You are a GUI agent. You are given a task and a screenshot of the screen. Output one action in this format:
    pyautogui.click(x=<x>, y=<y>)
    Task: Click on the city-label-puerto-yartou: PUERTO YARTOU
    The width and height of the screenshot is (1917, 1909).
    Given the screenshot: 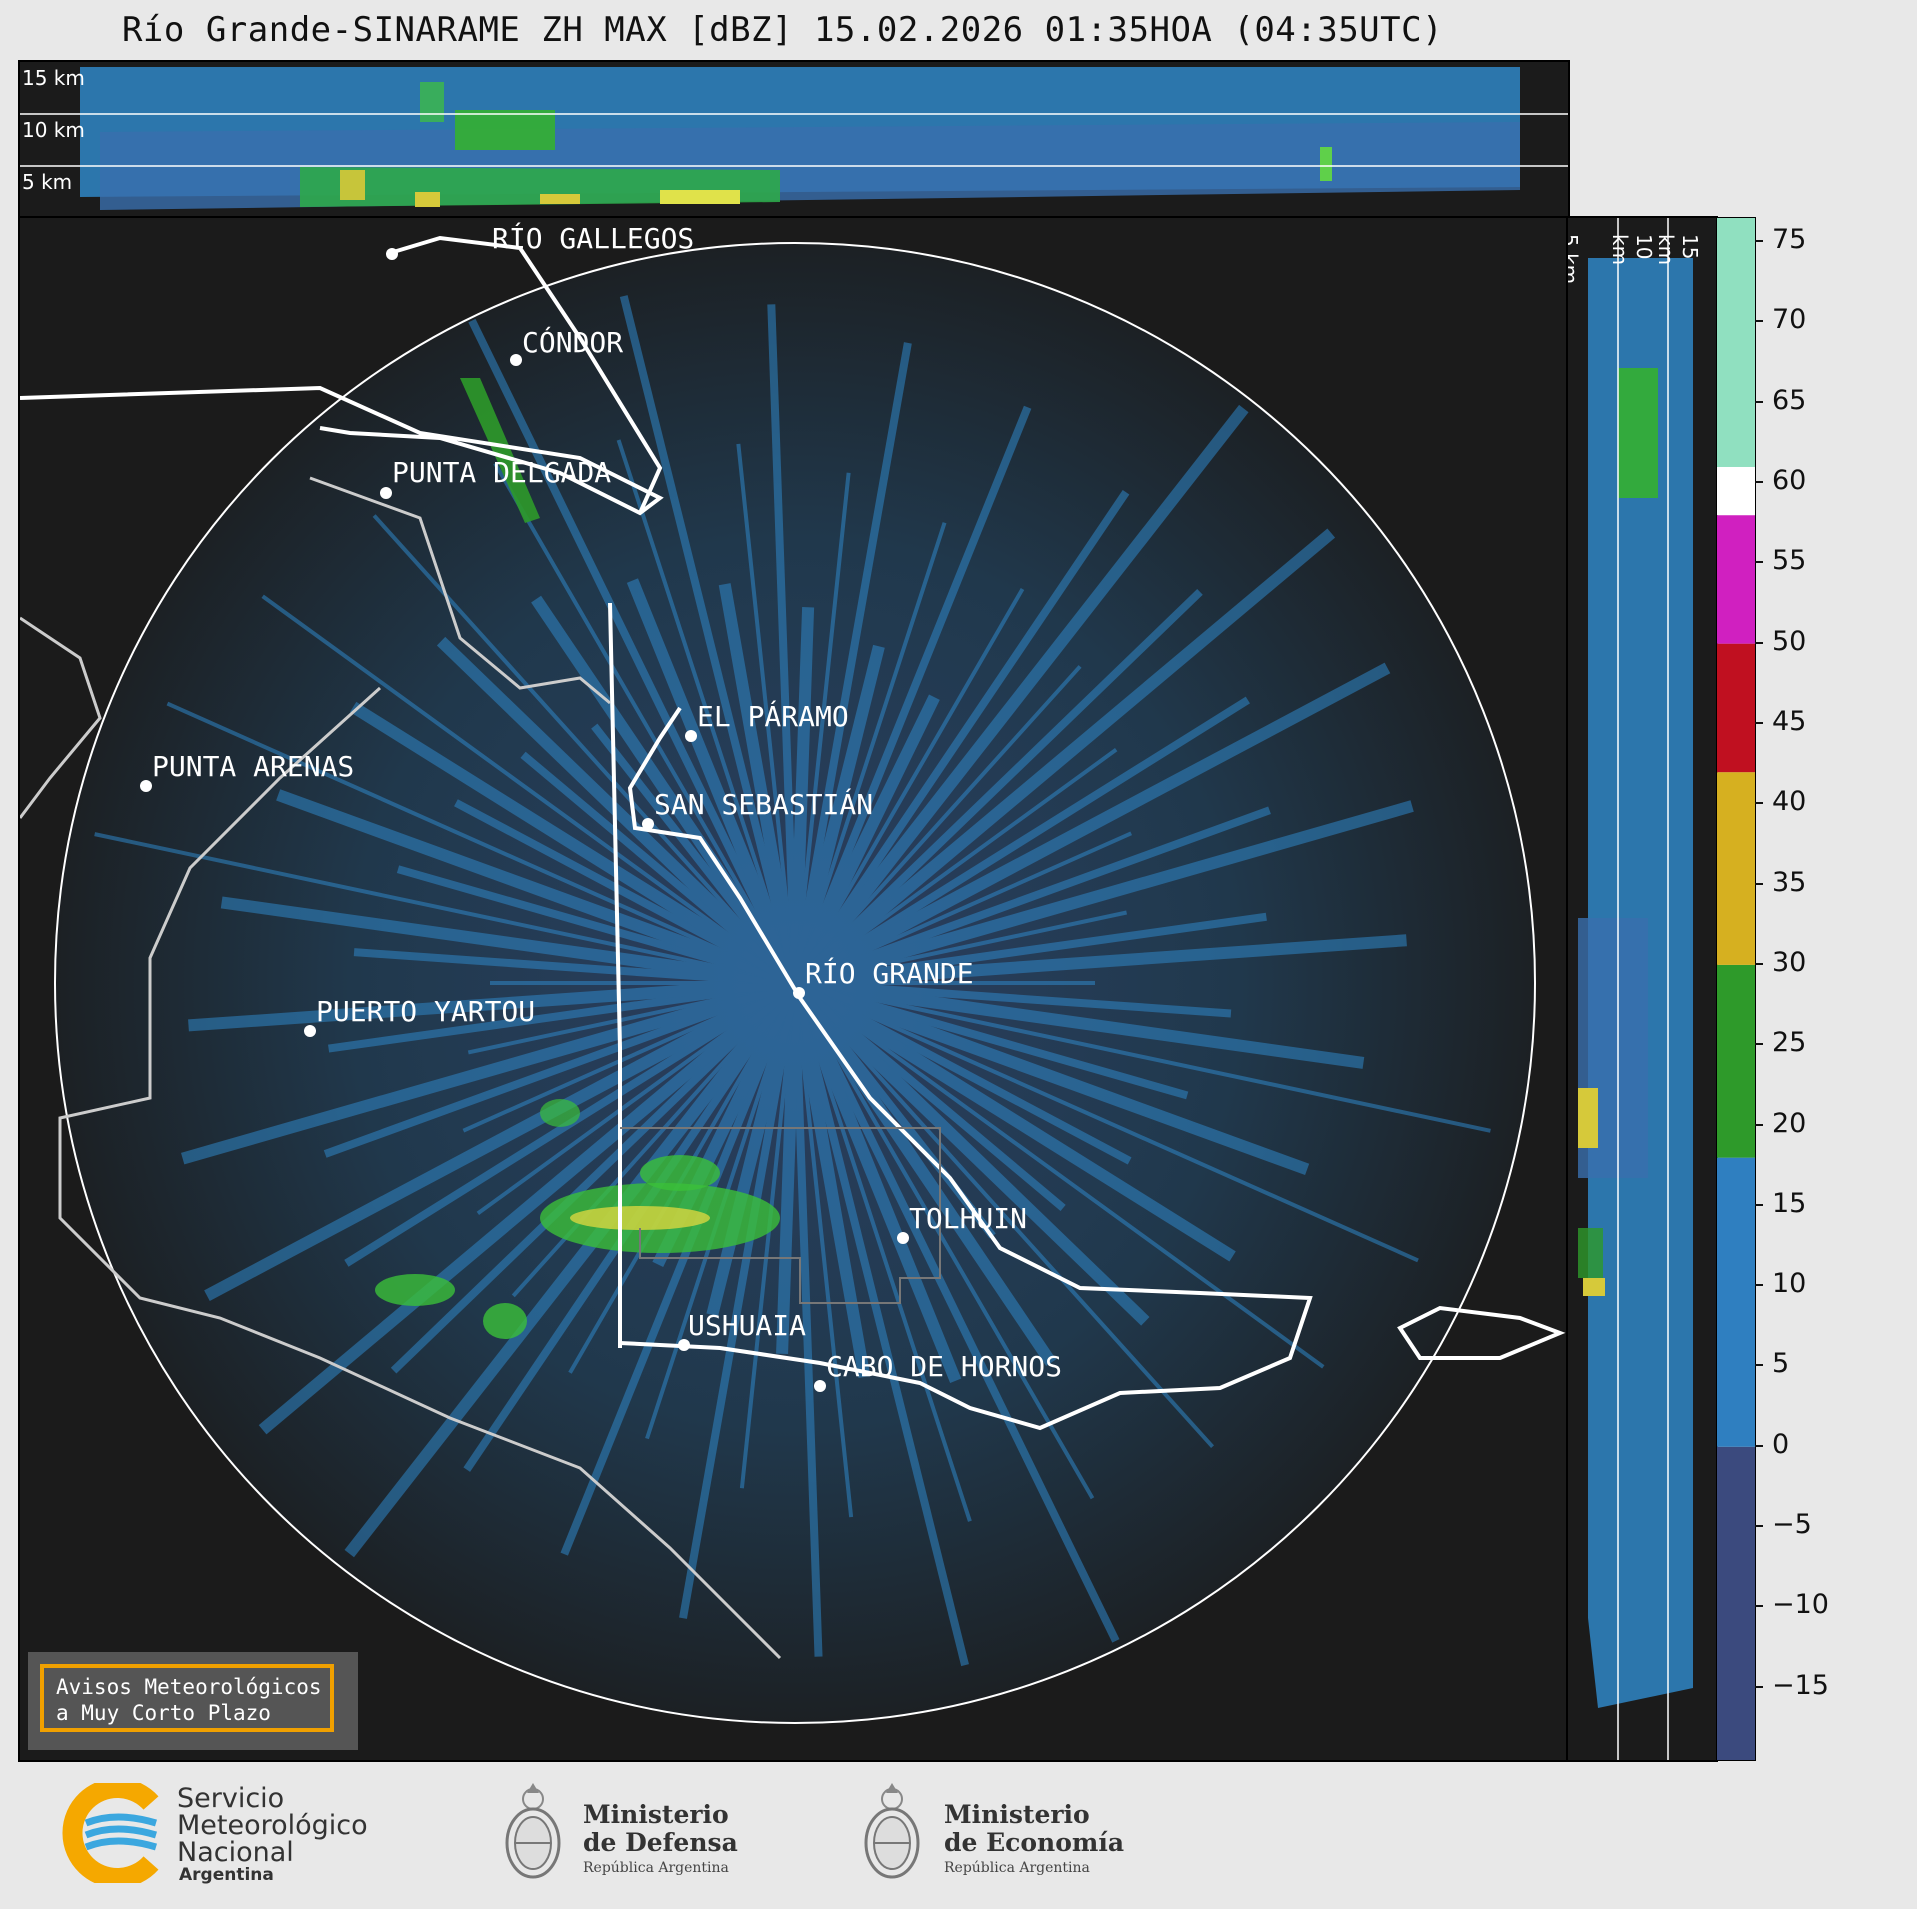 What is the action you would take?
    pyautogui.click(x=426, y=1011)
    